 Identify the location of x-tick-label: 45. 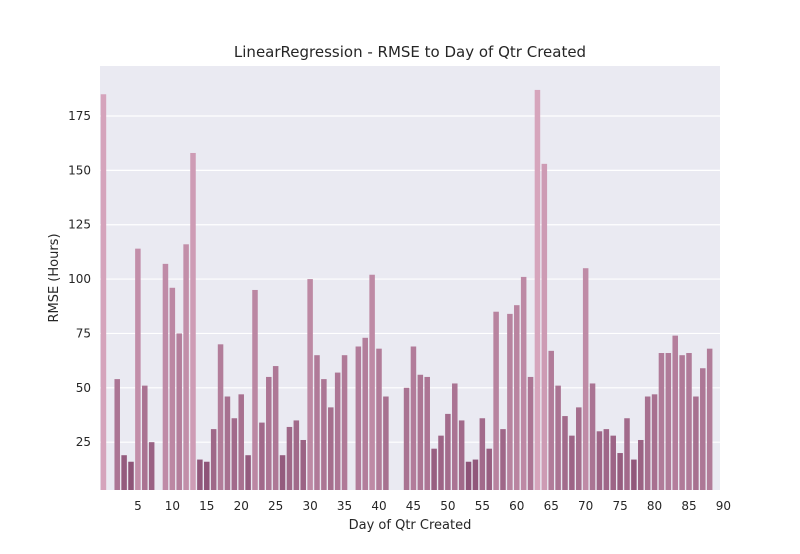
(413, 506).